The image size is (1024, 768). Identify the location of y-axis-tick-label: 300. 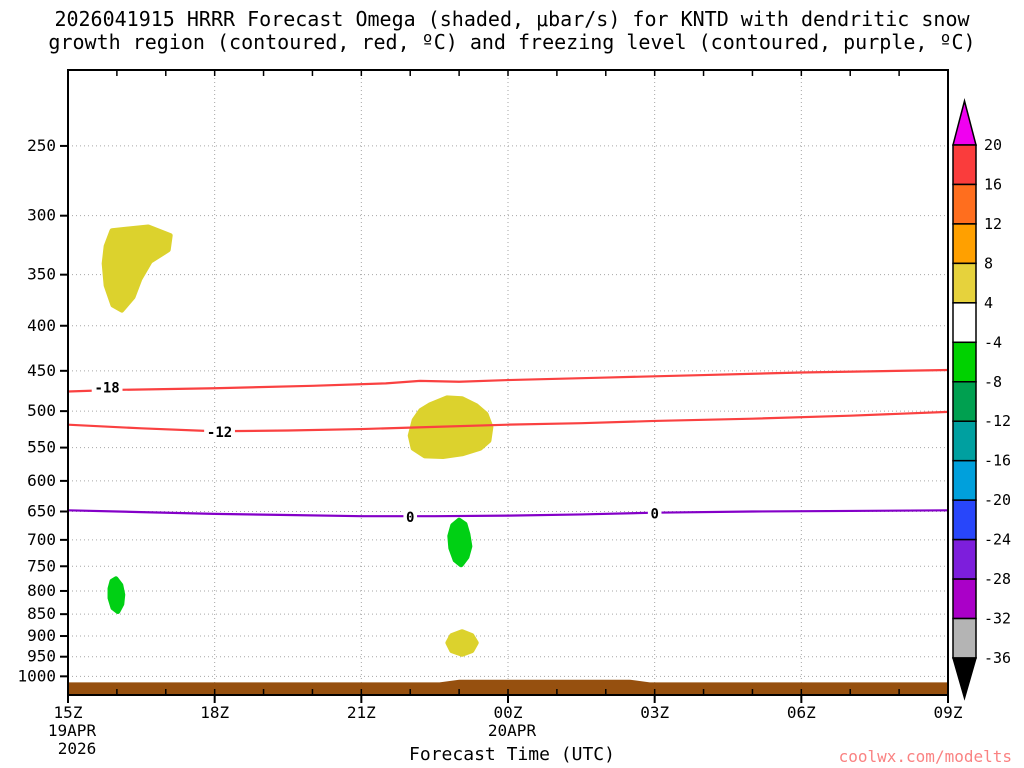
(41, 215).